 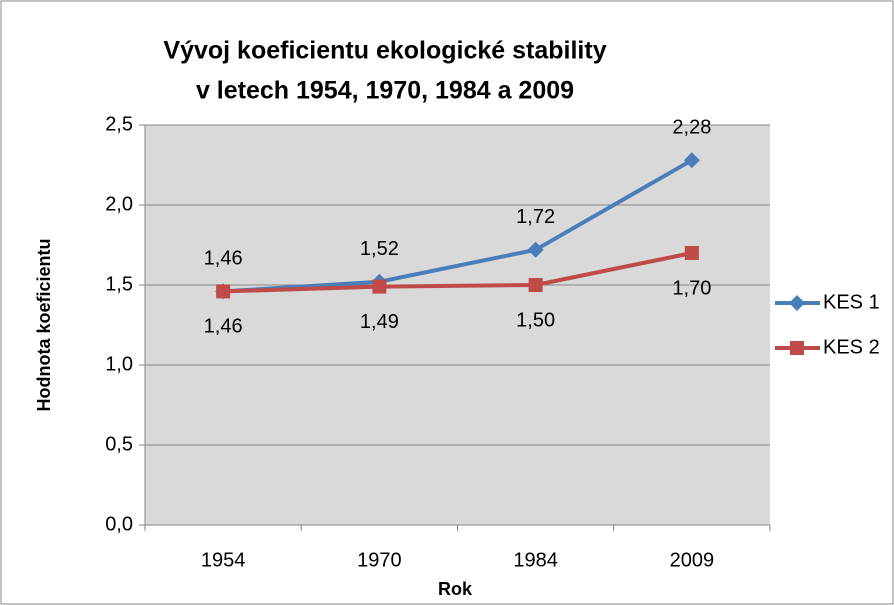 What do you see at coordinates (384, 51) in the screenshot?
I see `chart-title: Vývoj koeficientu ekologické stability` at bounding box center [384, 51].